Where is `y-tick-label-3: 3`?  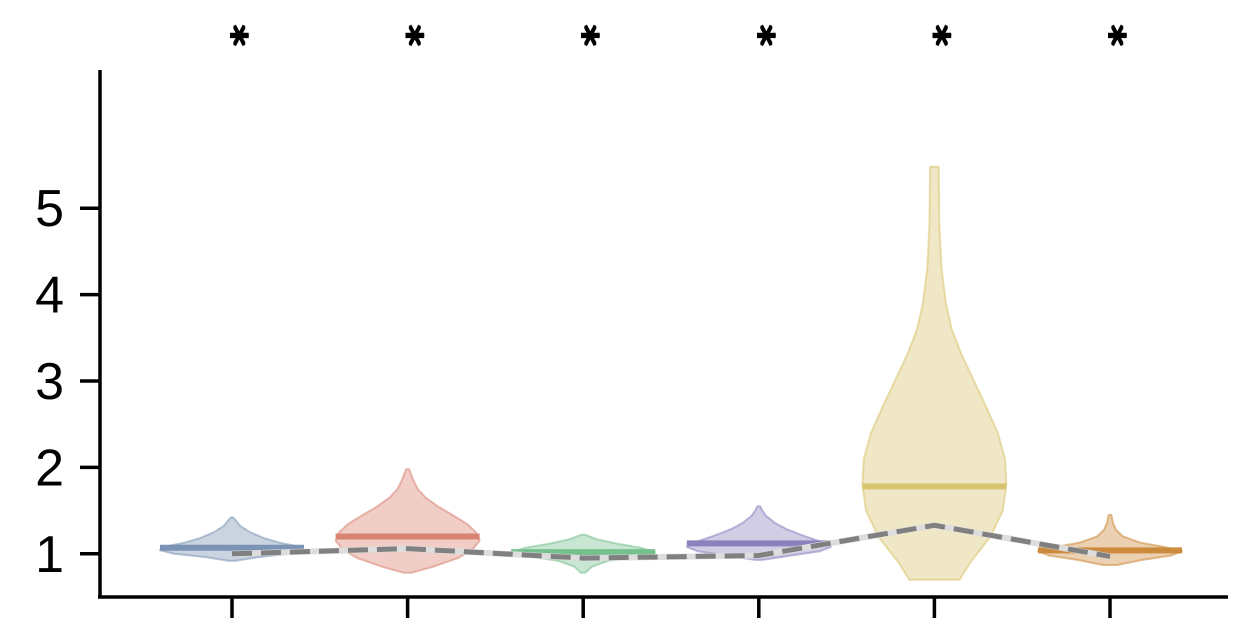
y-tick-label-3: 3 is located at coordinates (49, 382).